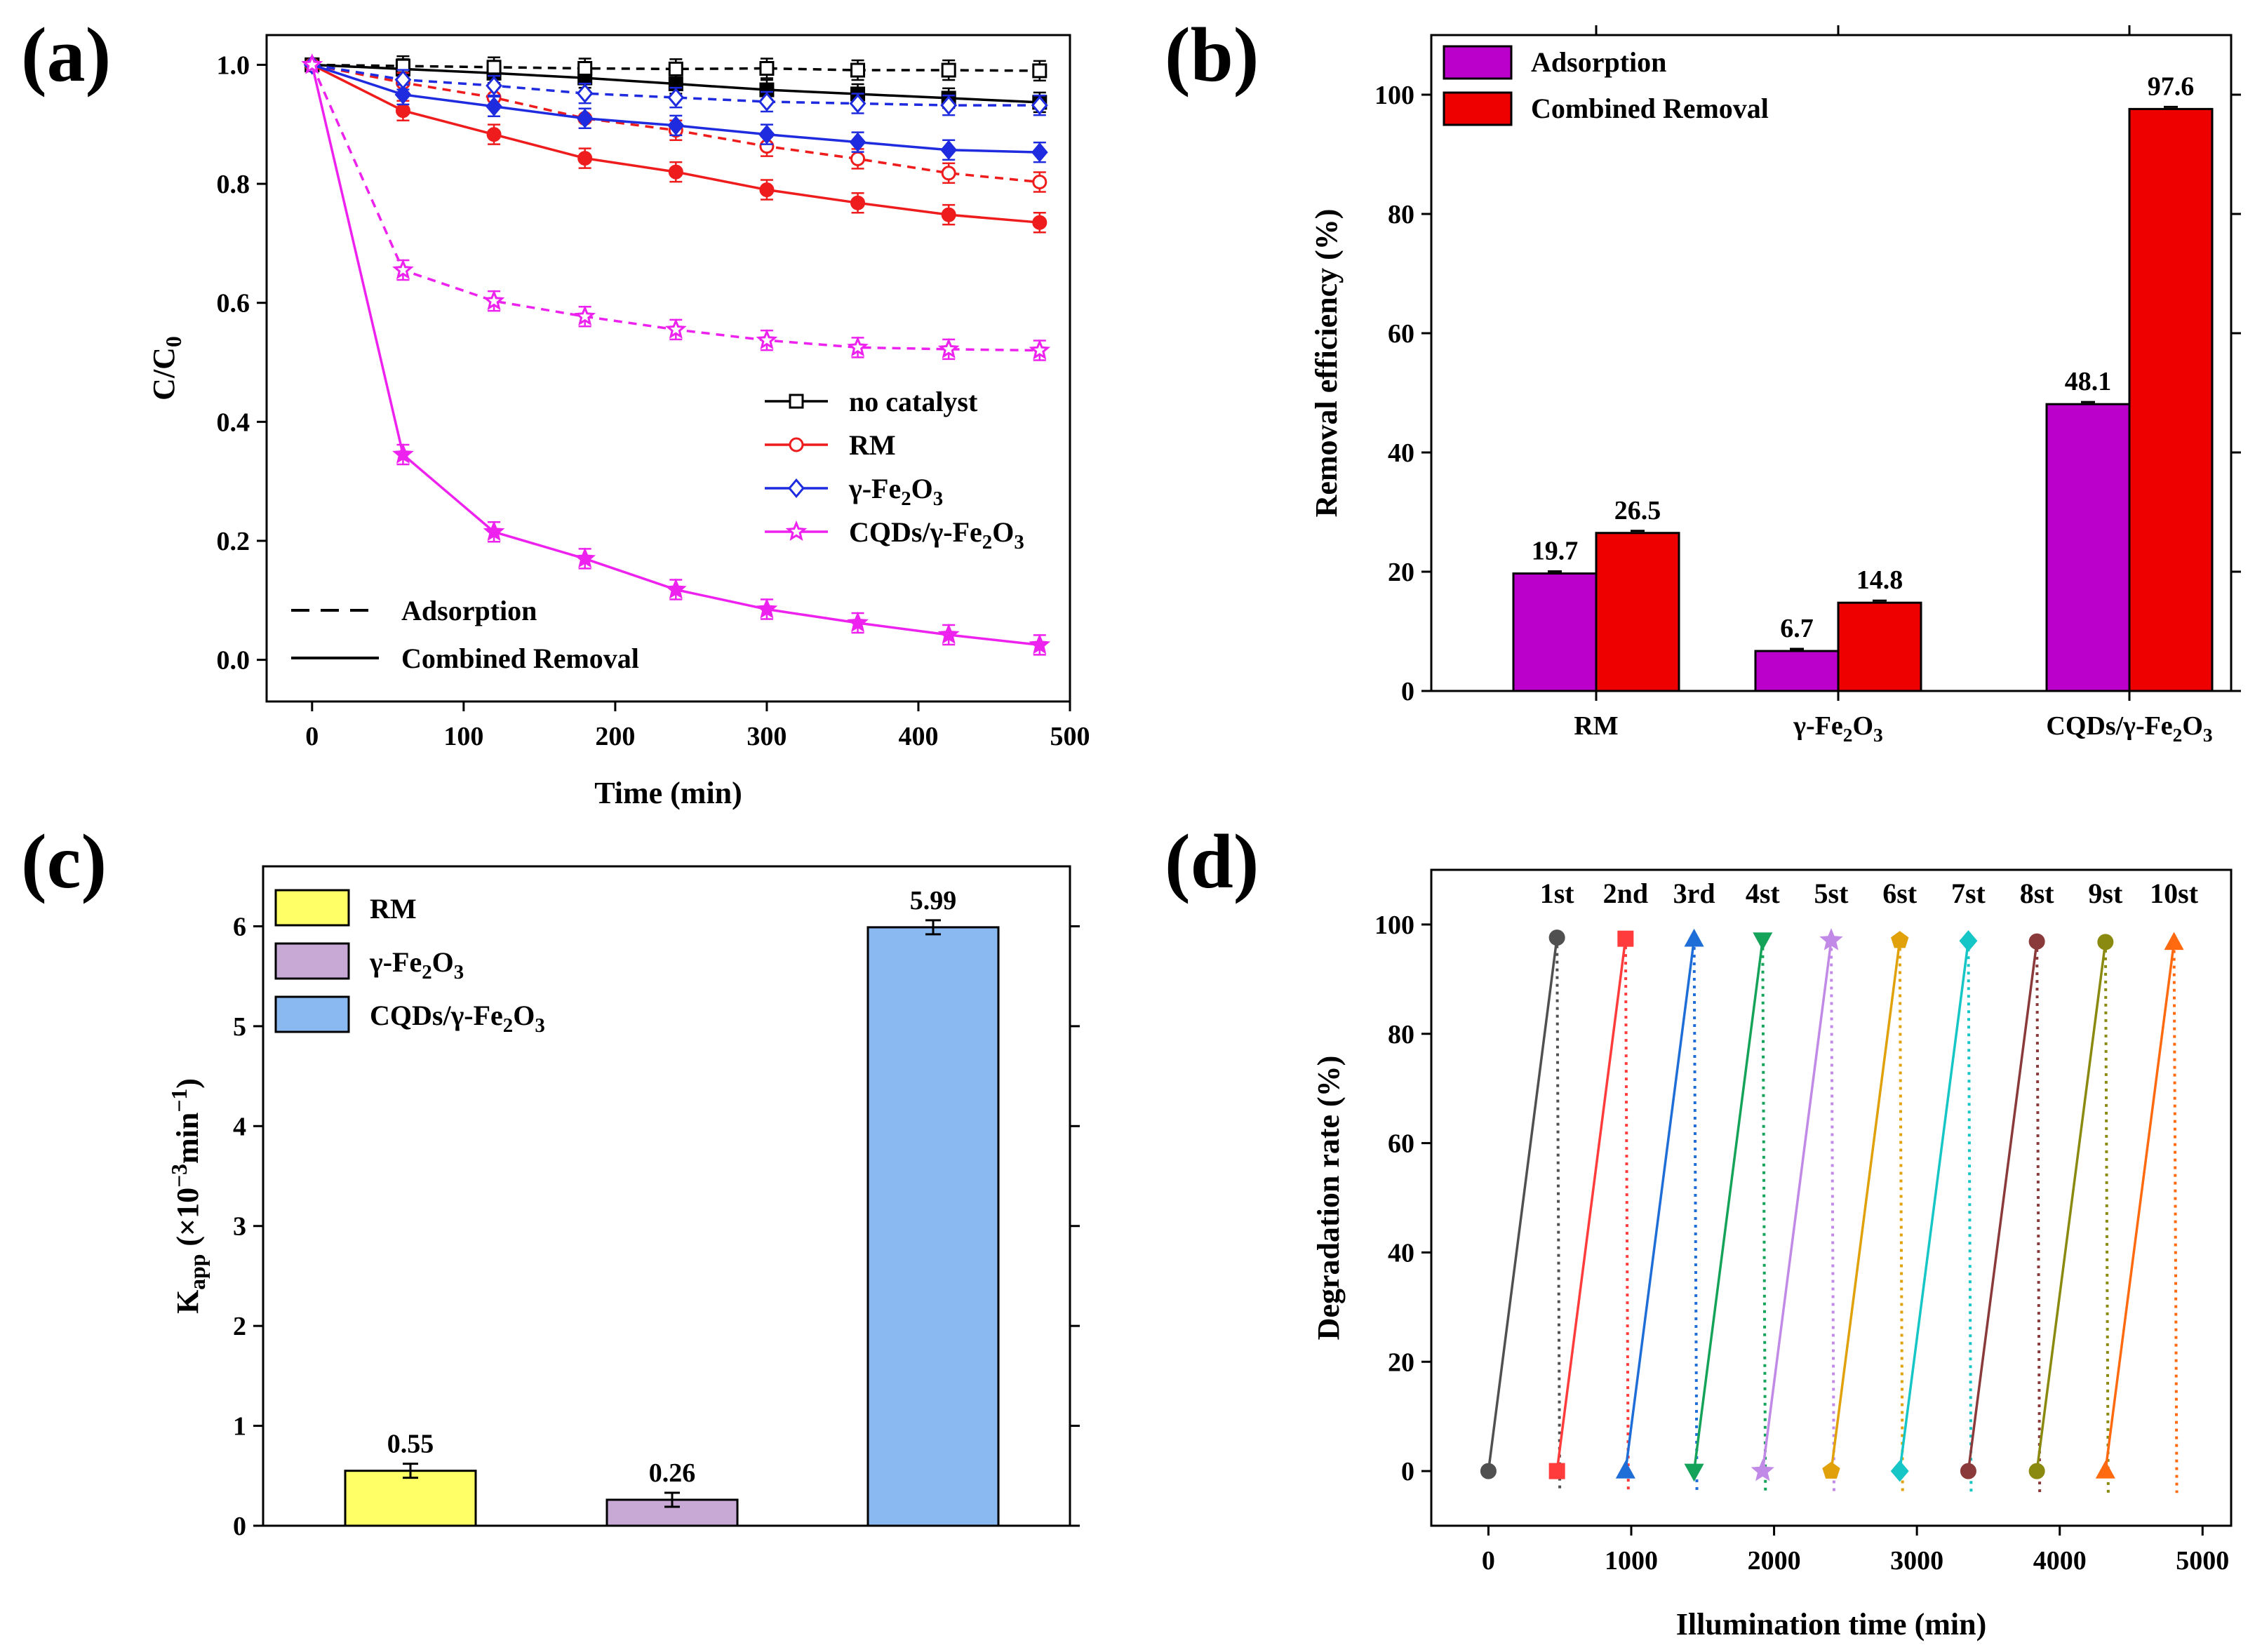  What do you see at coordinates (918, 736) in the screenshot?
I see `a-xtick-label: 400` at bounding box center [918, 736].